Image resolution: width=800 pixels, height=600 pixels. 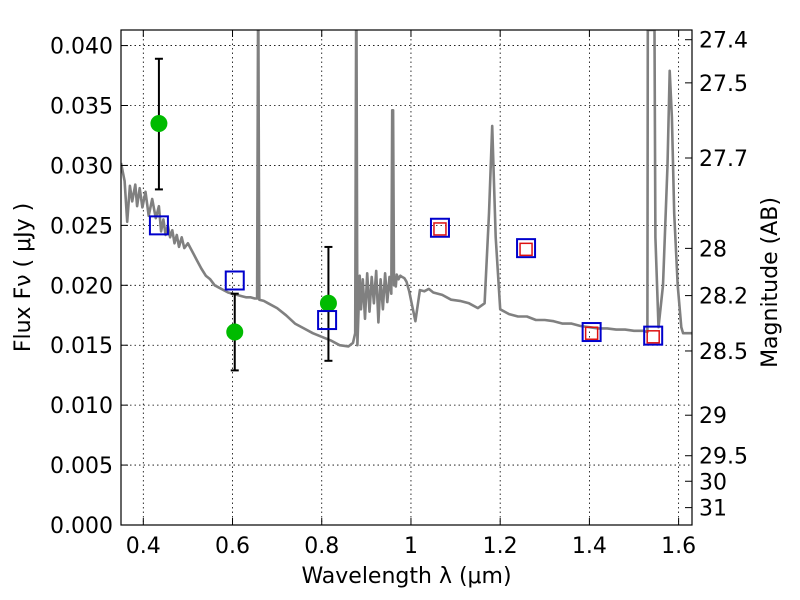 What do you see at coordinates (723, 84) in the screenshot?
I see `right-tick-label: 27.5` at bounding box center [723, 84].